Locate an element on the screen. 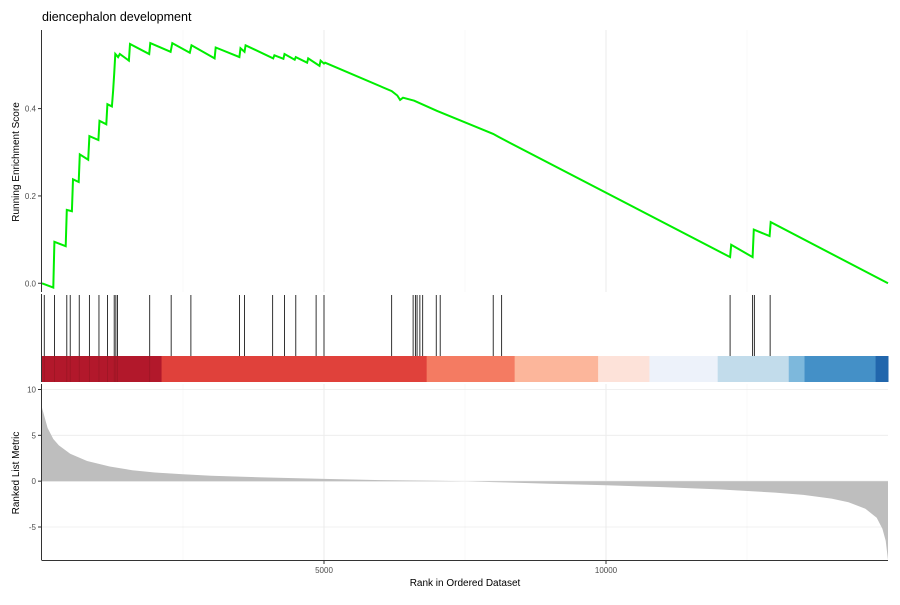  x-tick-label: 5000 is located at coordinates (324, 570).